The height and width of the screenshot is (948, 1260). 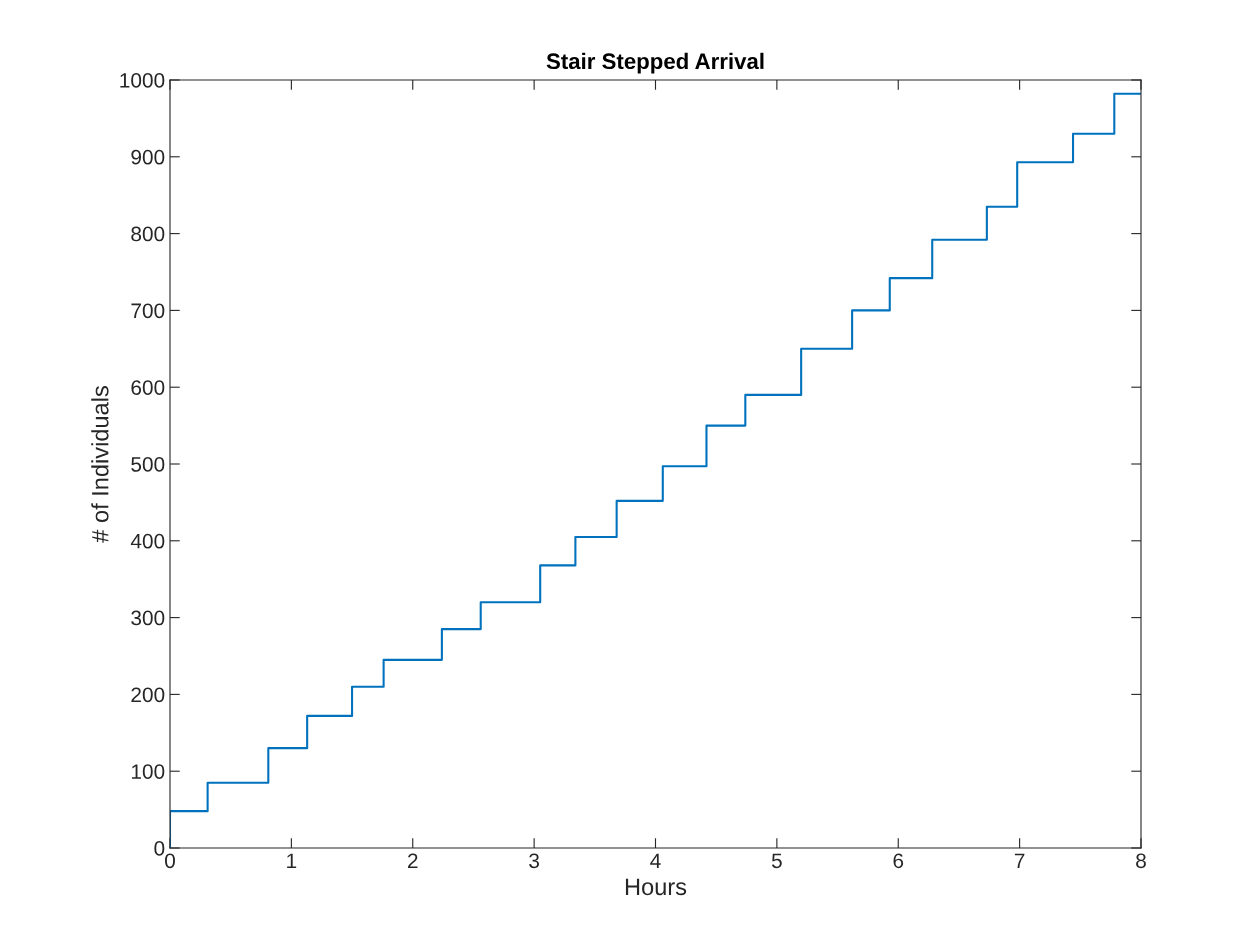 What do you see at coordinates (100, 464) in the screenshot?
I see `y-axis-title: # of Individuals` at bounding box center [100, 464].